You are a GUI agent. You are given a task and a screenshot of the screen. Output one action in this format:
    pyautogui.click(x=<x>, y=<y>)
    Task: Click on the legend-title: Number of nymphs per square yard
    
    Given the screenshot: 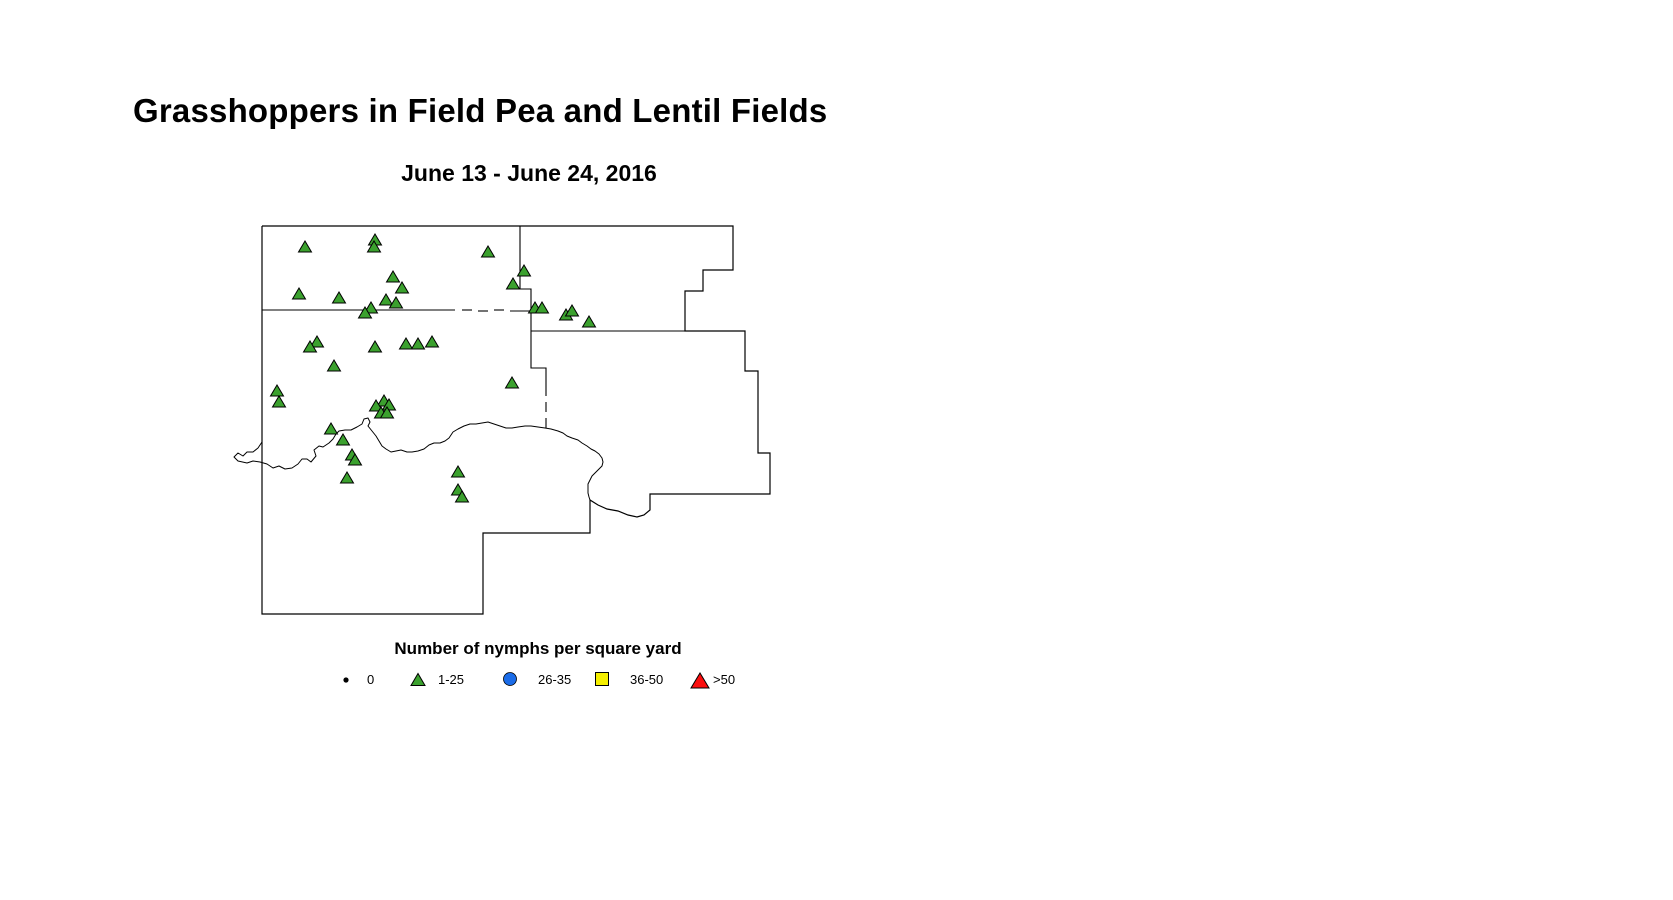 What is the action you would take?
    pyautogui.click(x=538, y=648)
    